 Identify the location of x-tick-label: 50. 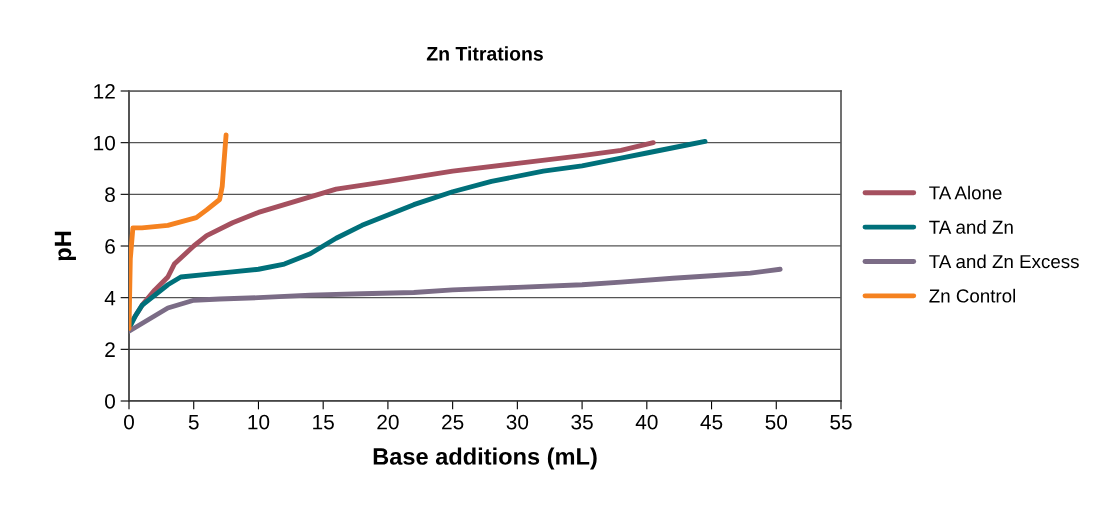
(776, 422).